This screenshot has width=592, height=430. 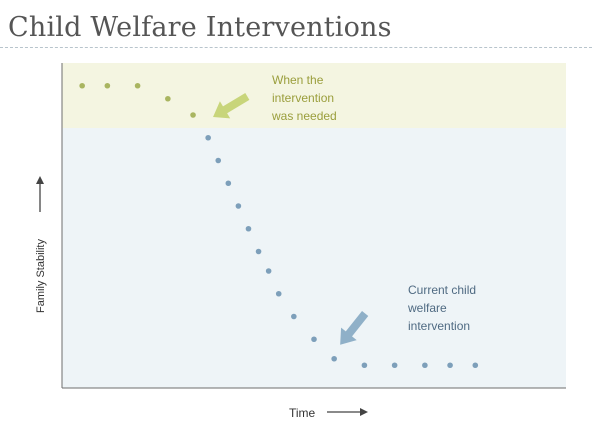 What do you see at coordinates (200, 27) in the screenshot?
I see `page-title: Child Welfare Interventions` at bounding box center [200, 27].